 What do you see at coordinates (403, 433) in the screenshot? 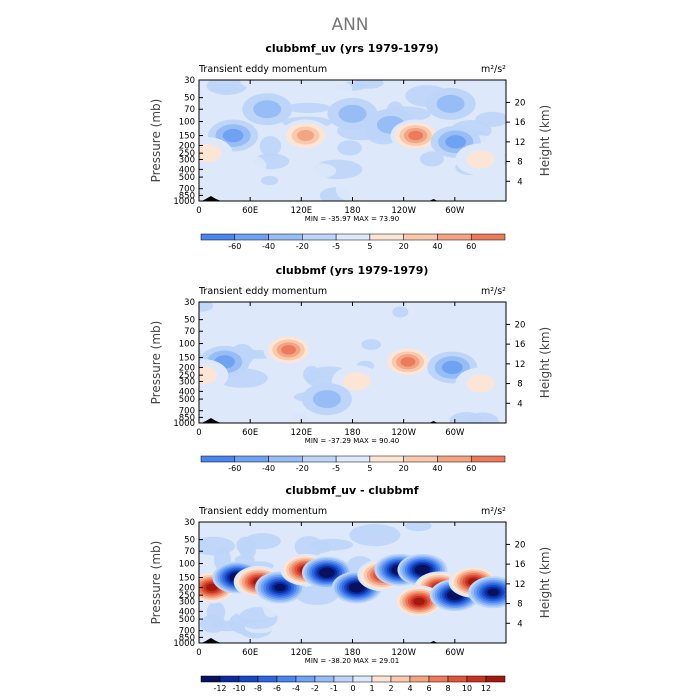
I see `x-tick-label: 120W` at bounding box center [403, 433].